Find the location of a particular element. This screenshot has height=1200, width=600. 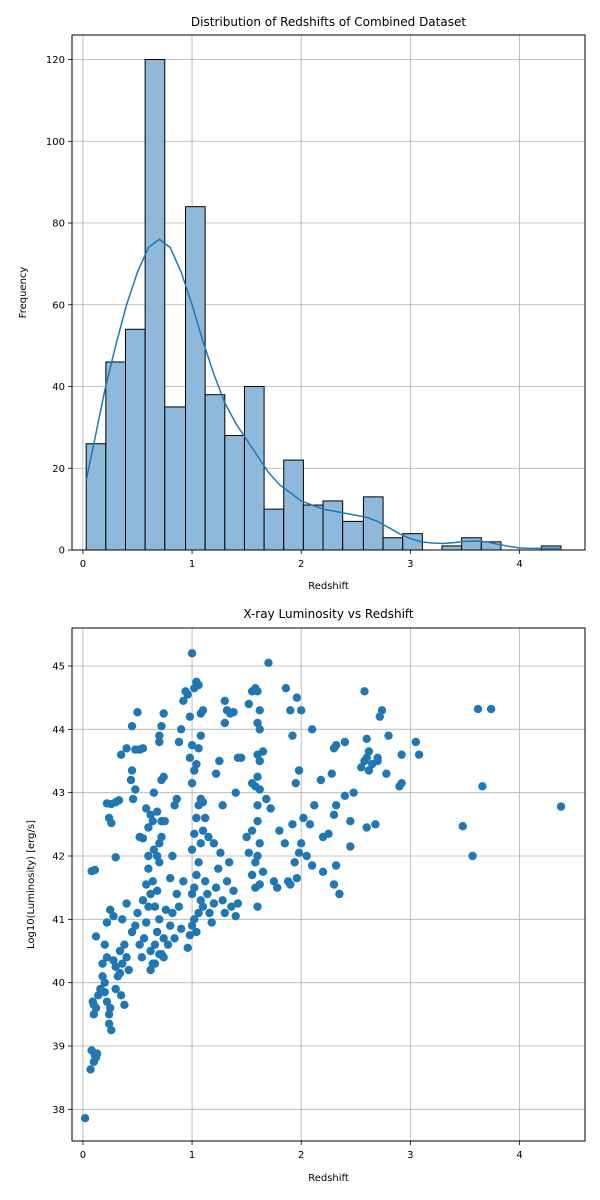

scatter-y-tick-label: 45 is located at coordinates (58, 667).